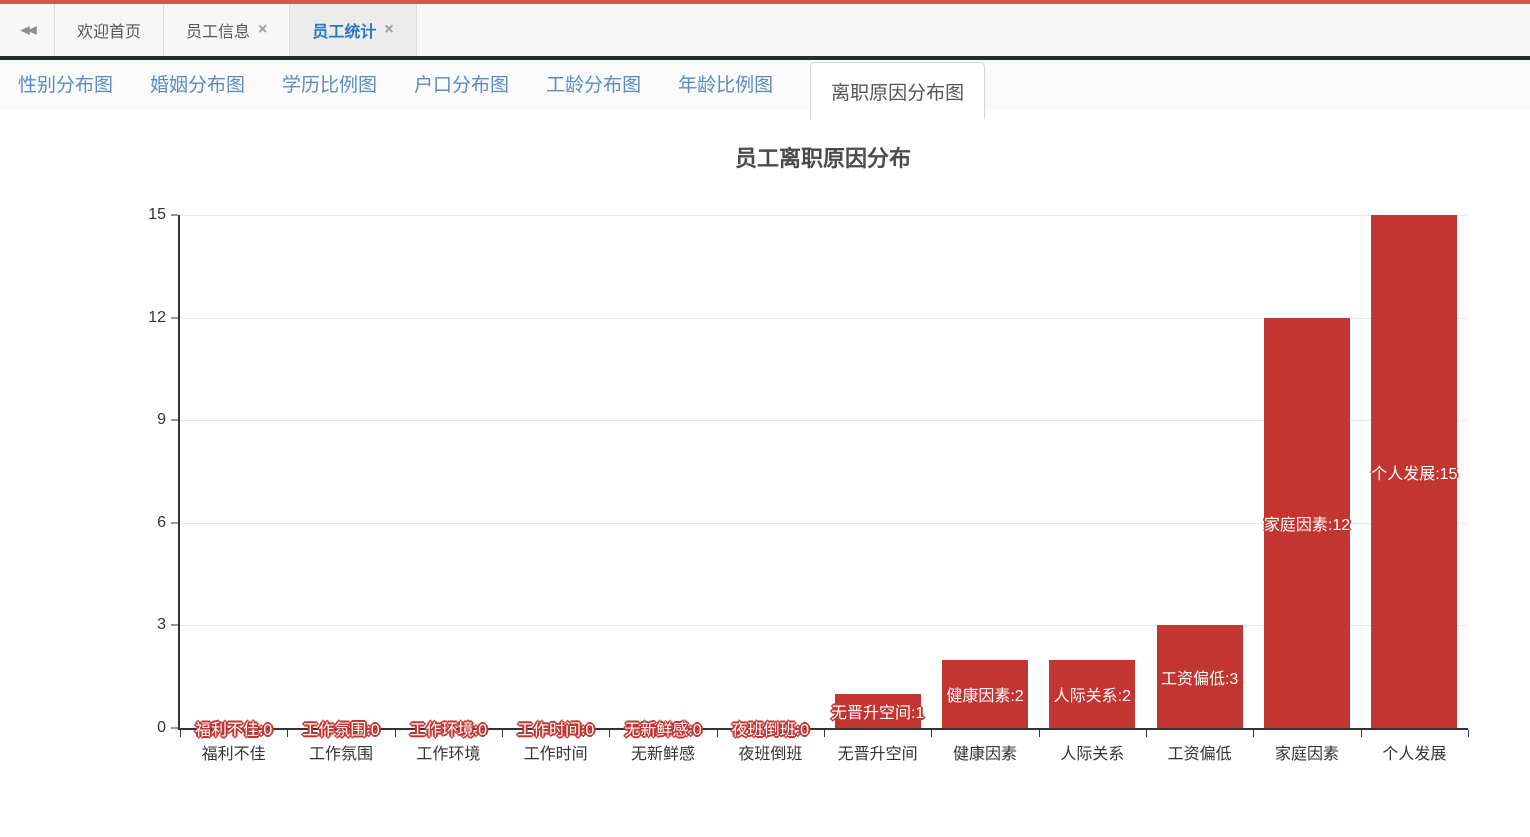 The width and height of the screenshot is (1530, 837). Describe the element at coordinates (448, 730) in the screenshot. I see `bar-value-label: 工作环境:0` at that location.